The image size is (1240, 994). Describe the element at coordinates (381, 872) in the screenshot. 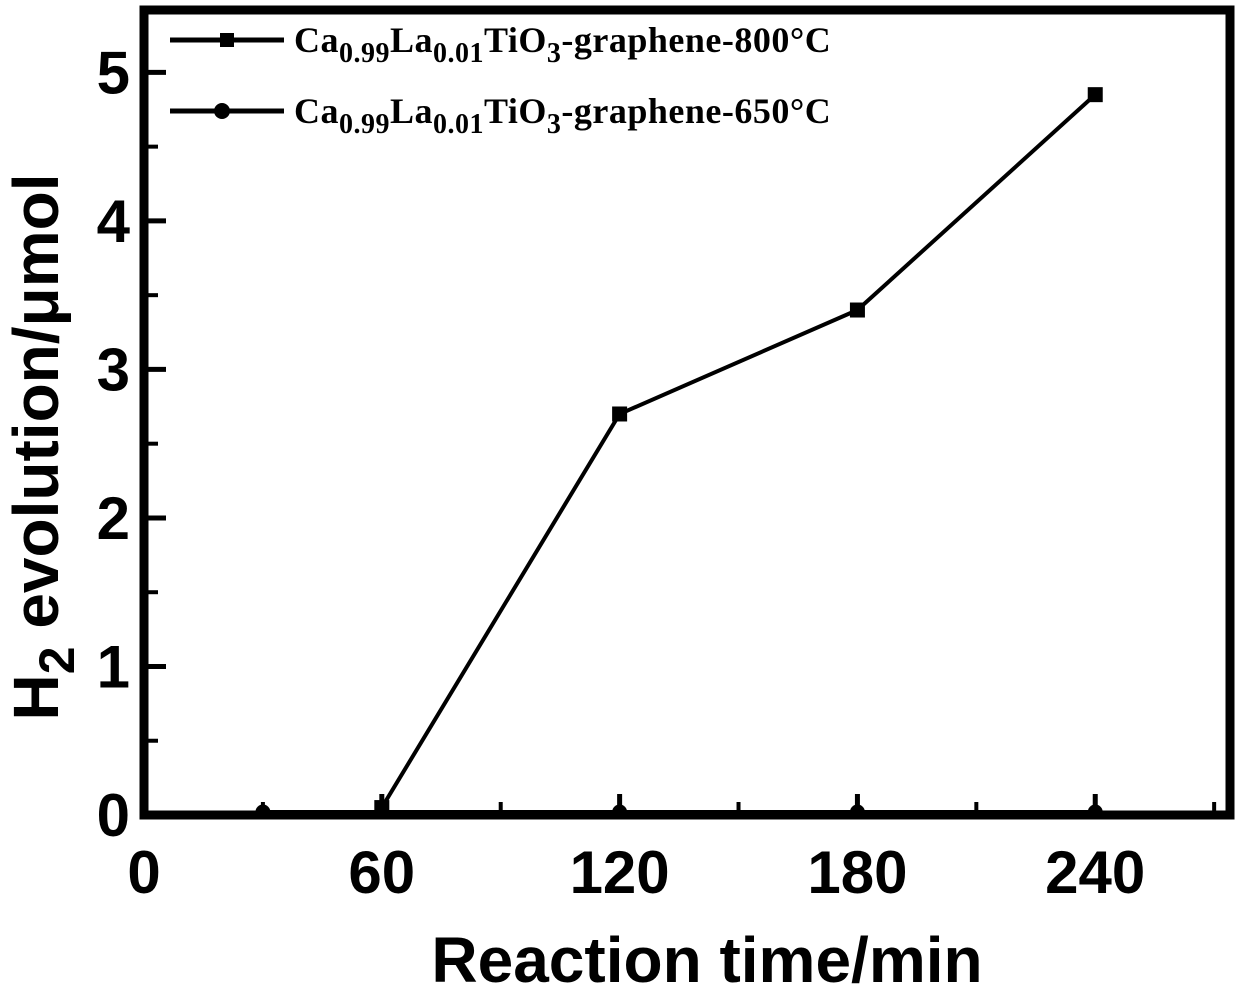

I see `x-axis-tick-label: 60` at that location.